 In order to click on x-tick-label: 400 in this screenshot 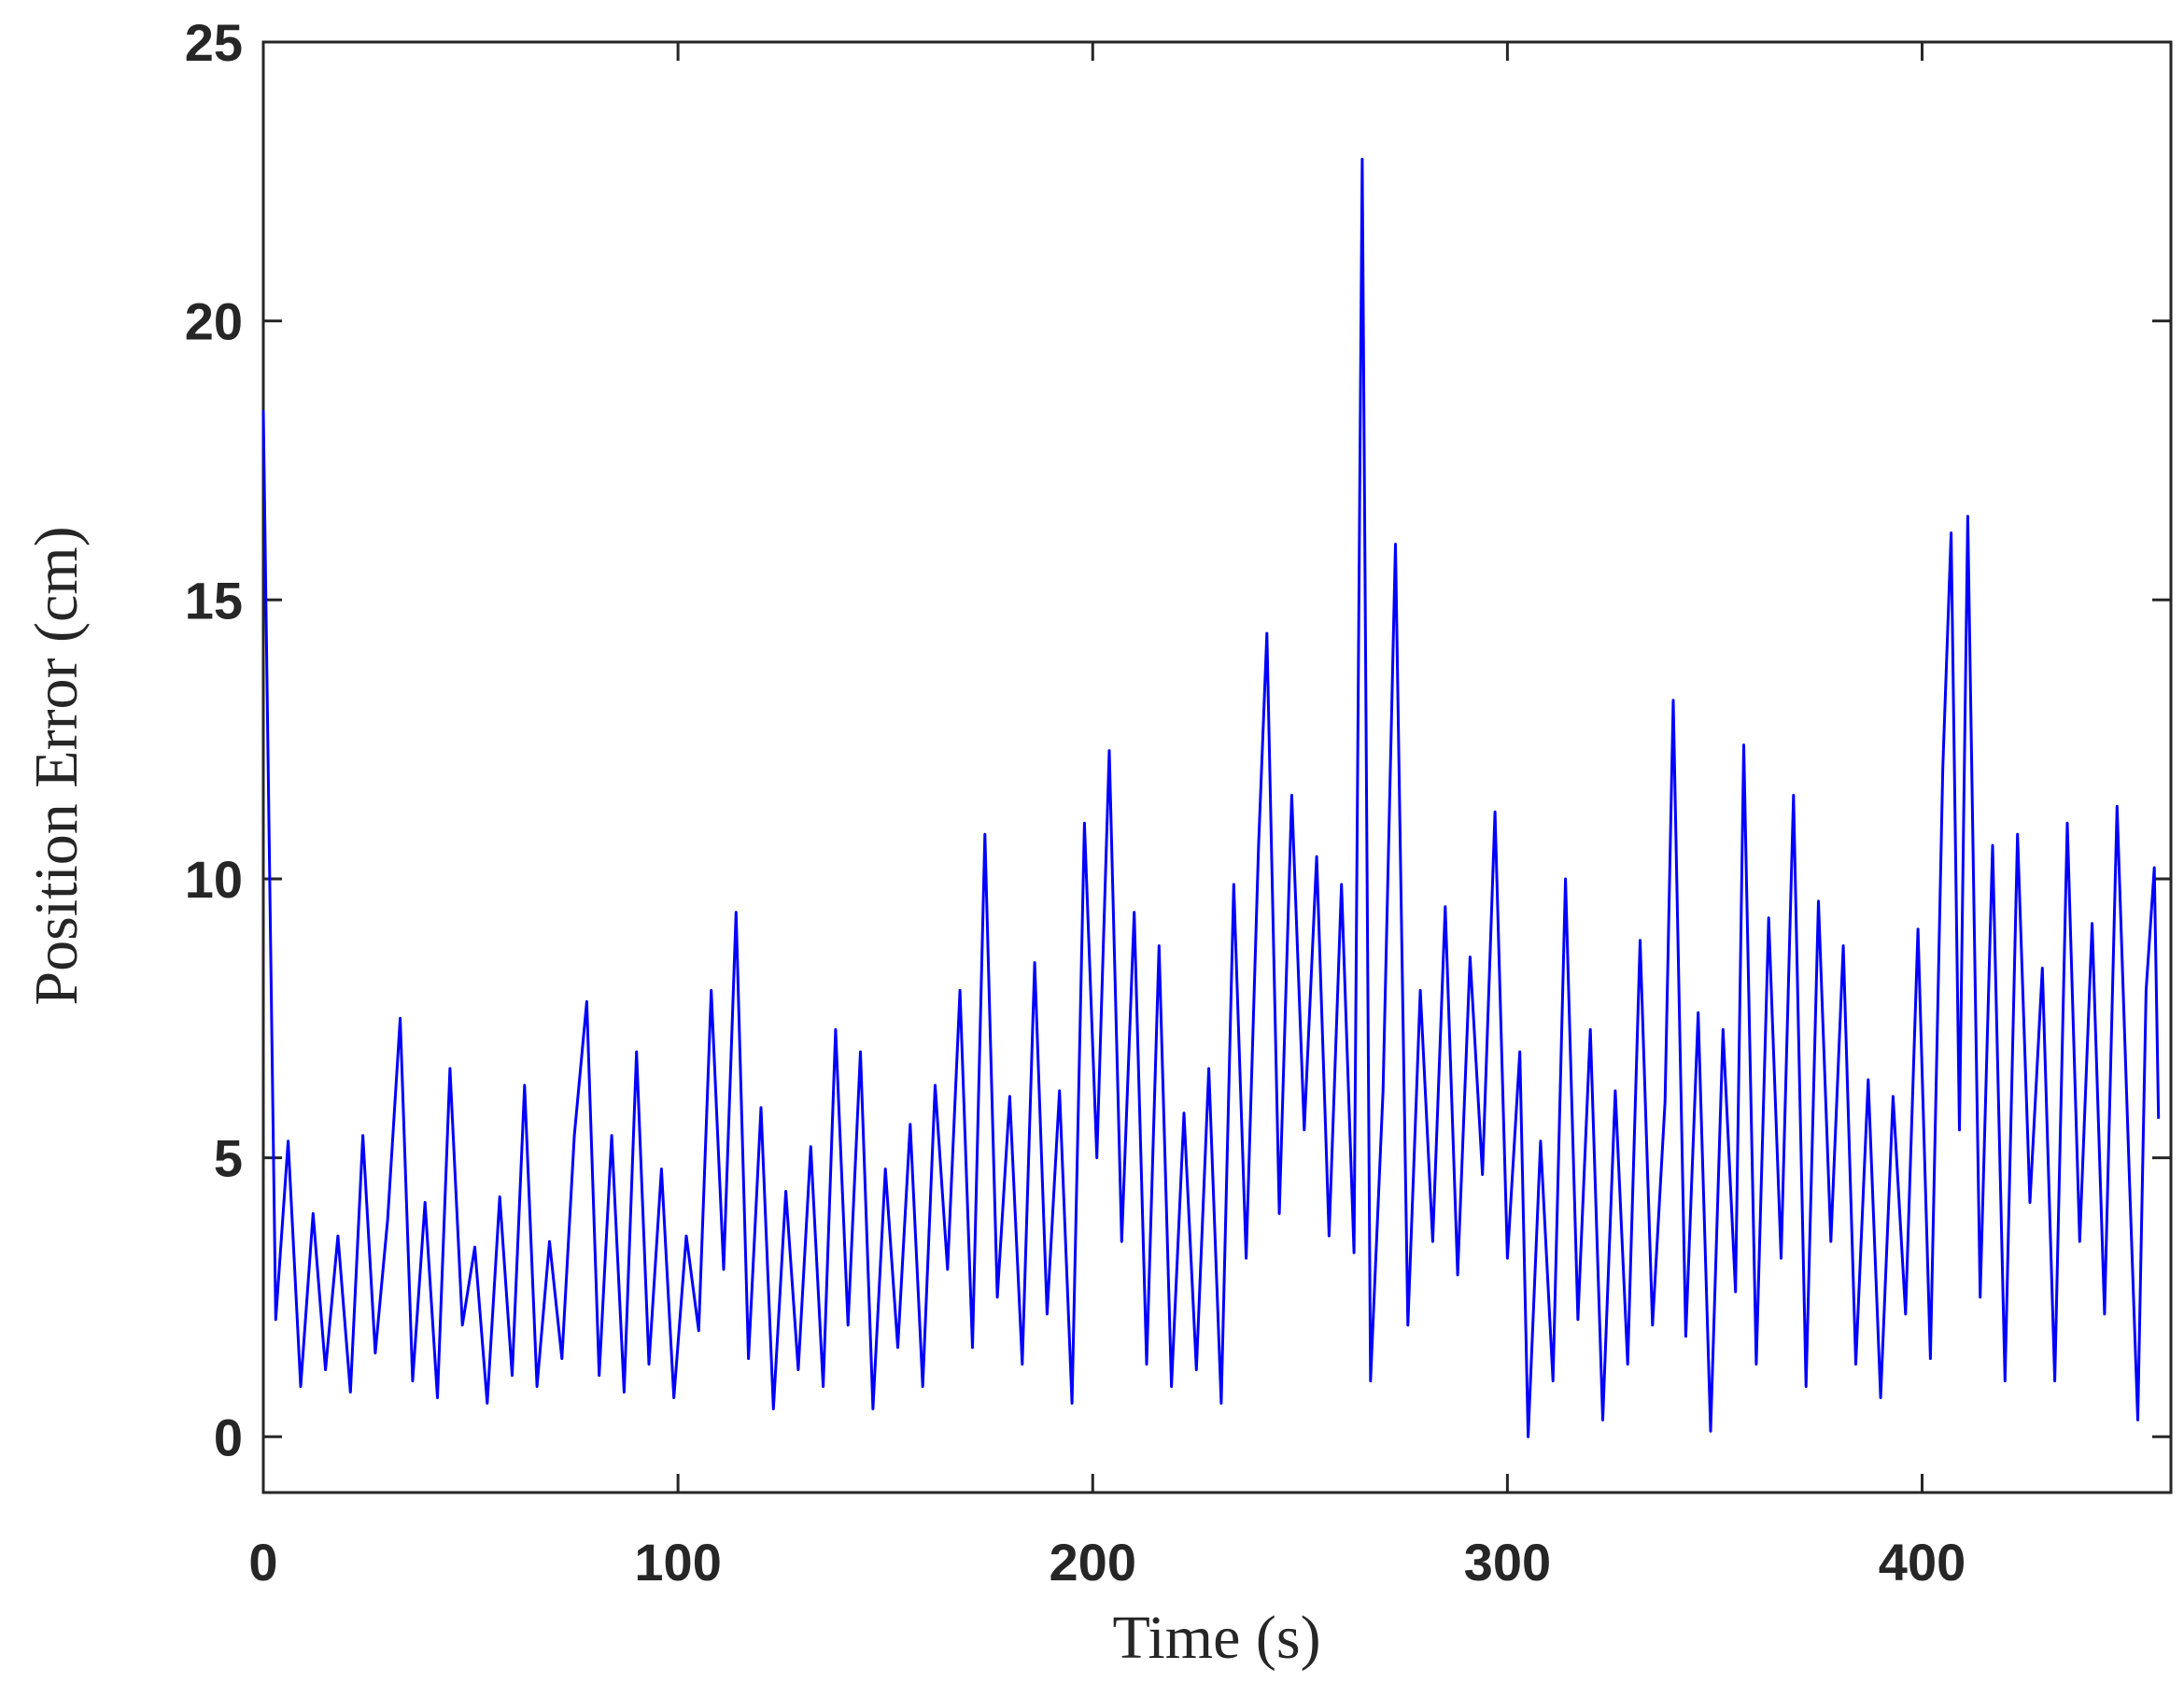, I will do `click(1922, 1563)`.